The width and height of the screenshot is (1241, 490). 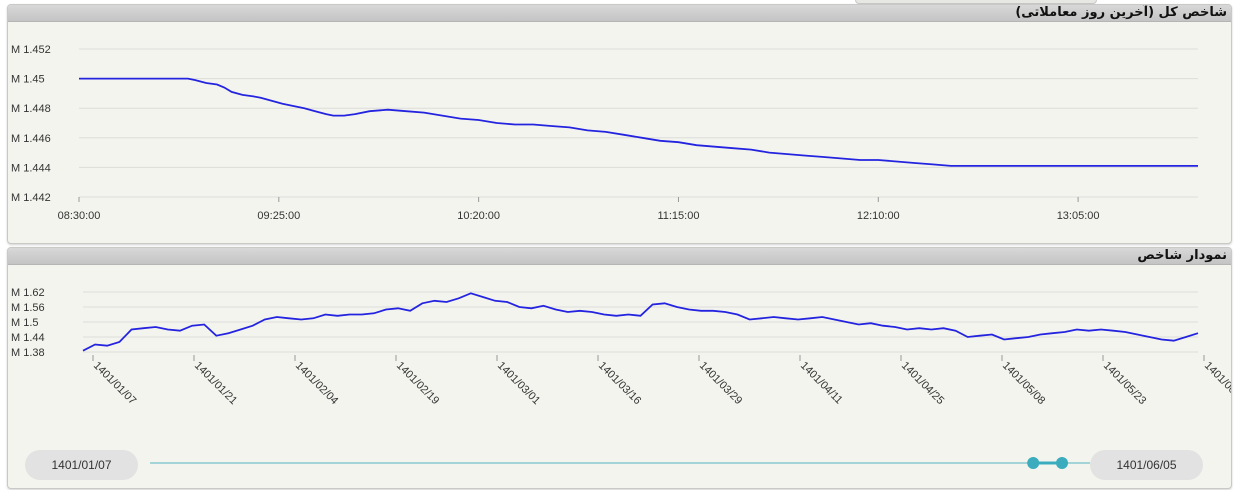 What do you see at coordinates (79, 216) in the screenshot?
I see `x-tick-label: 08:30:00` at bounding box center [79, 216].